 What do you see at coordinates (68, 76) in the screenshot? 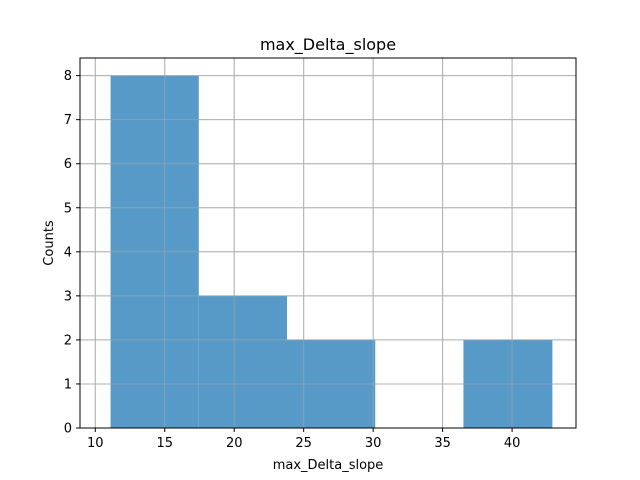
I see `y-tick-label: 8` at bounding box center [68, 76].